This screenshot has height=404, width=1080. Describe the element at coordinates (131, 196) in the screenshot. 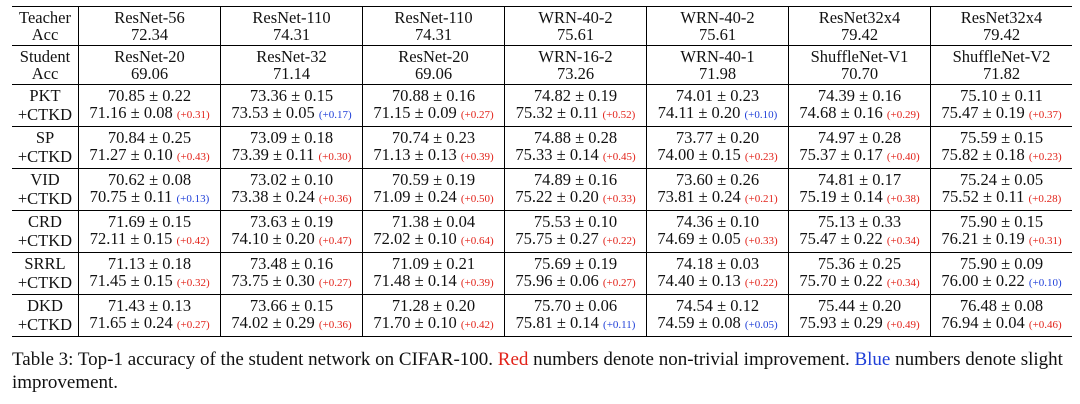

I see `ctkd-value: 70.75 ± 0.11` at that location.